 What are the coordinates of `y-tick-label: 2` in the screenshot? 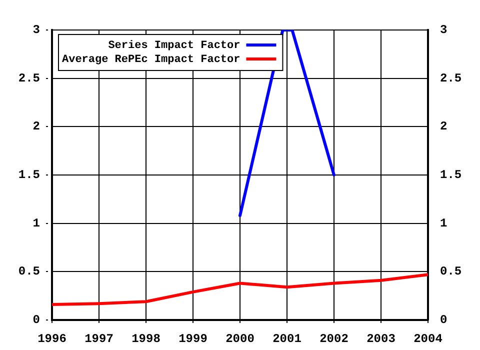 It's located at (36, 127).